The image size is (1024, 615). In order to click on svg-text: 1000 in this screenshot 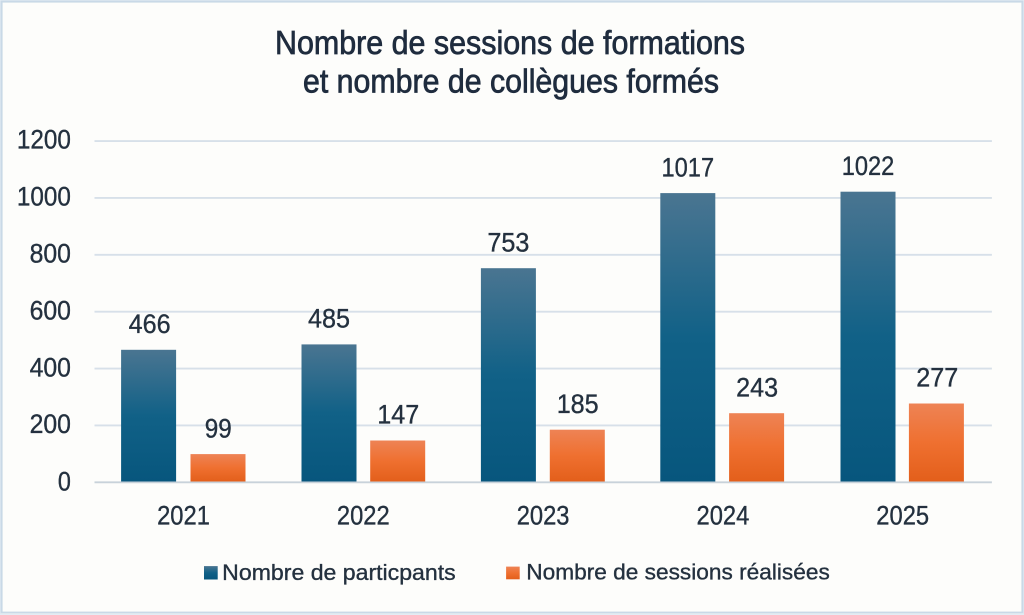, I will do `click(44, 197)`.